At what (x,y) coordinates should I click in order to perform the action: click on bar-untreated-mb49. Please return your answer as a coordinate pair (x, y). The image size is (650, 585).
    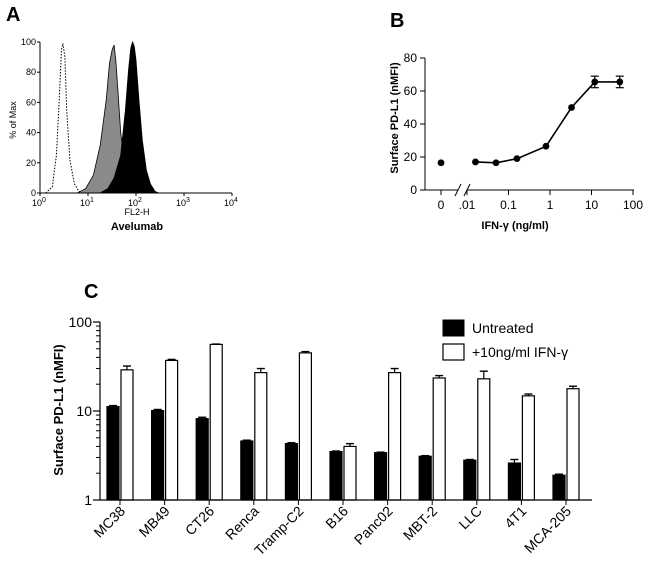
    Looking at the image, I should click on (158, 455).